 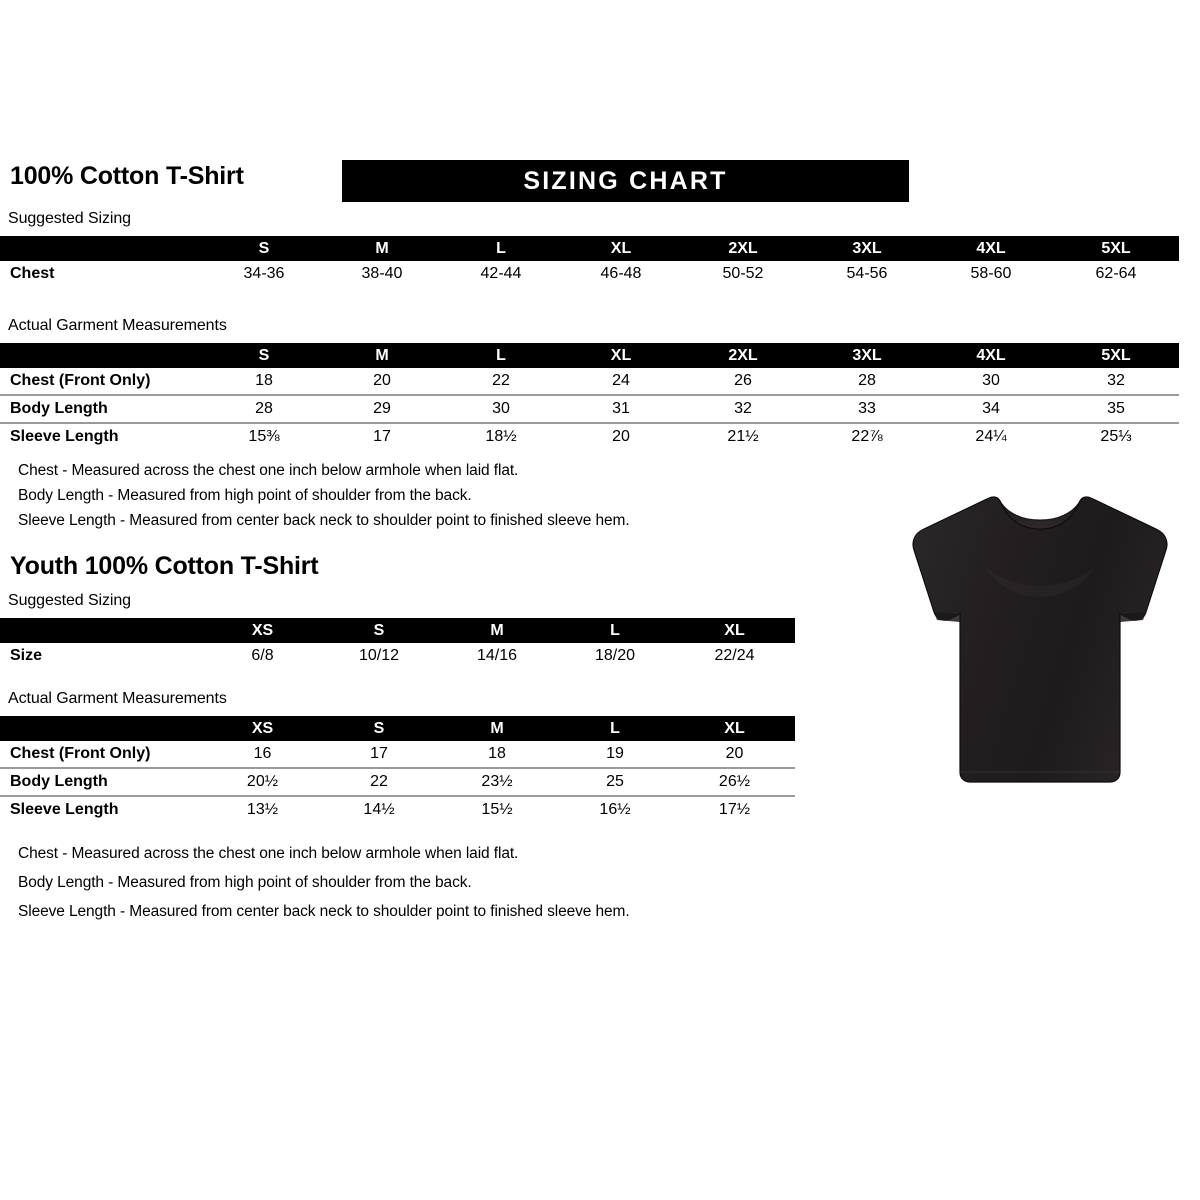 I want to click on adult-actual-row-0-cell-6: 30, so click(x=991, y=380).